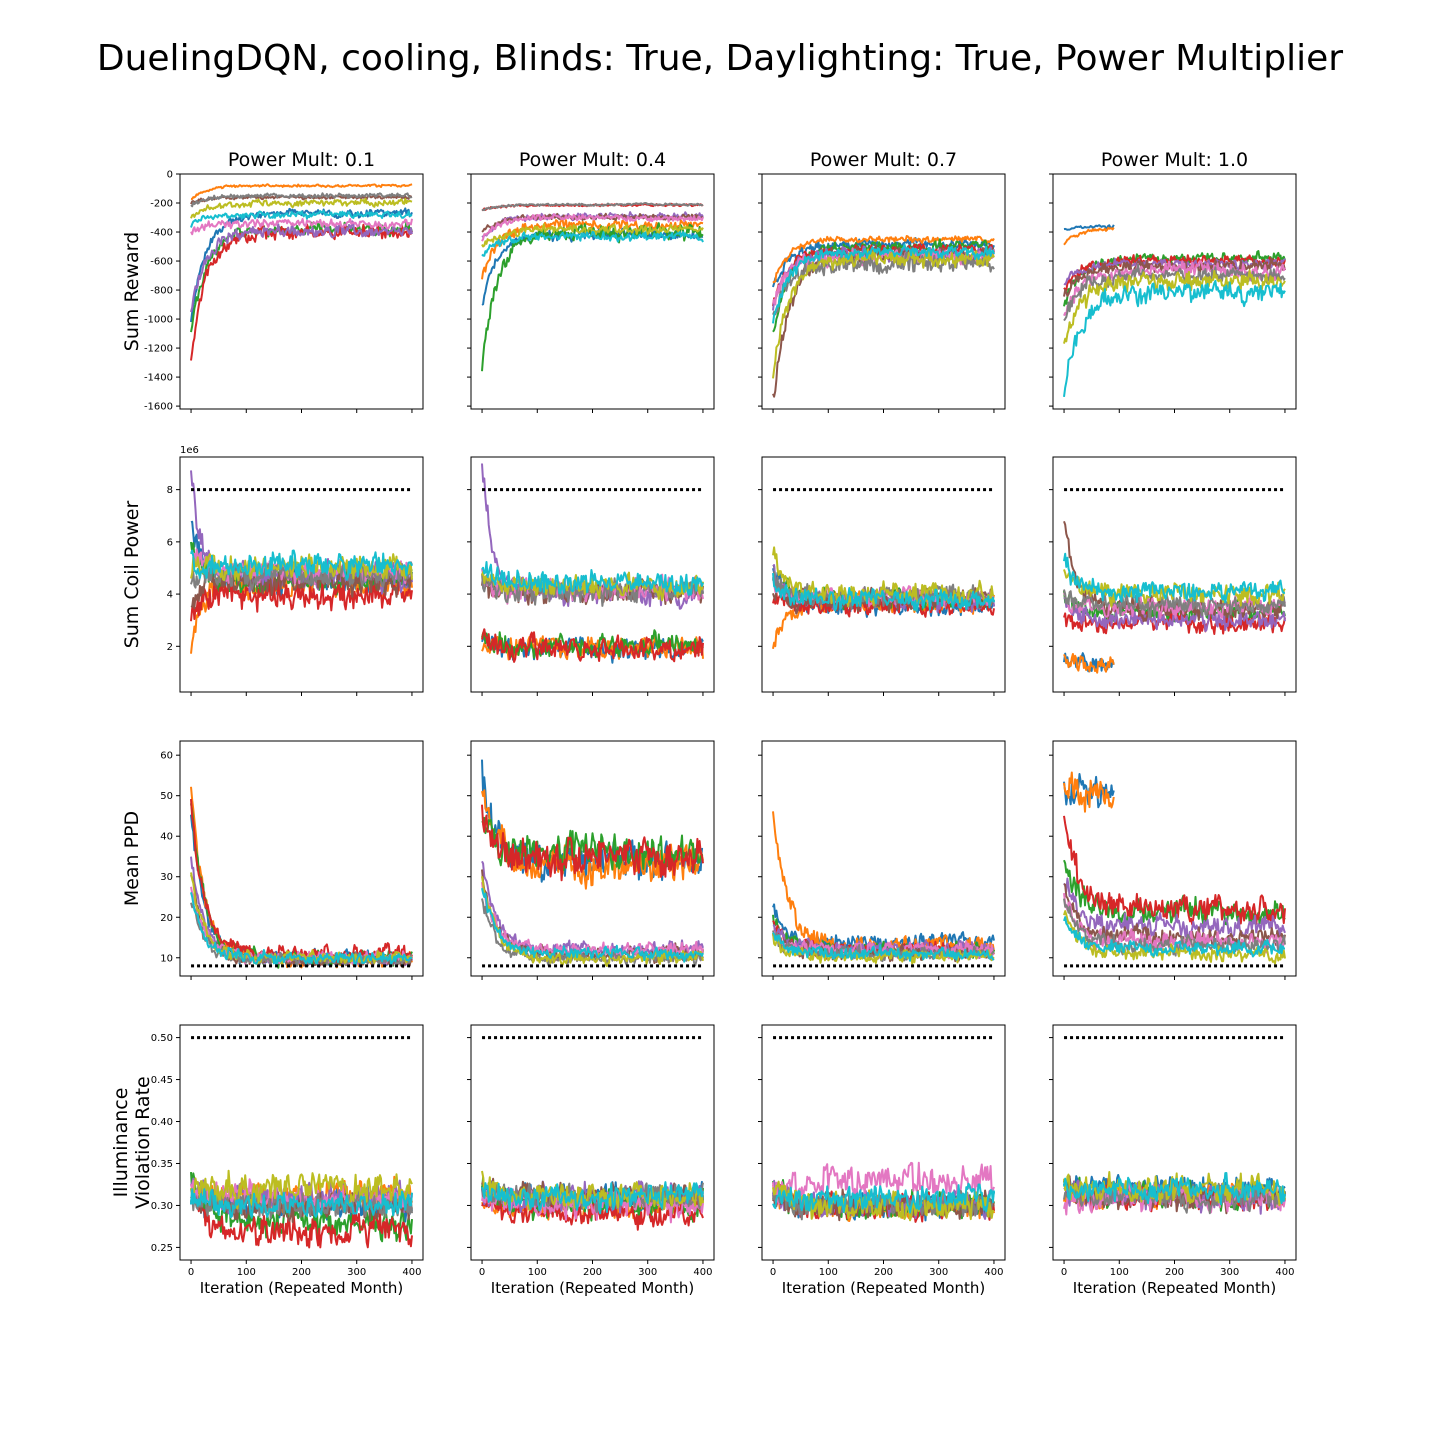  I want to click on row-1-ylabel: Sum Reward, so click(132, 291).